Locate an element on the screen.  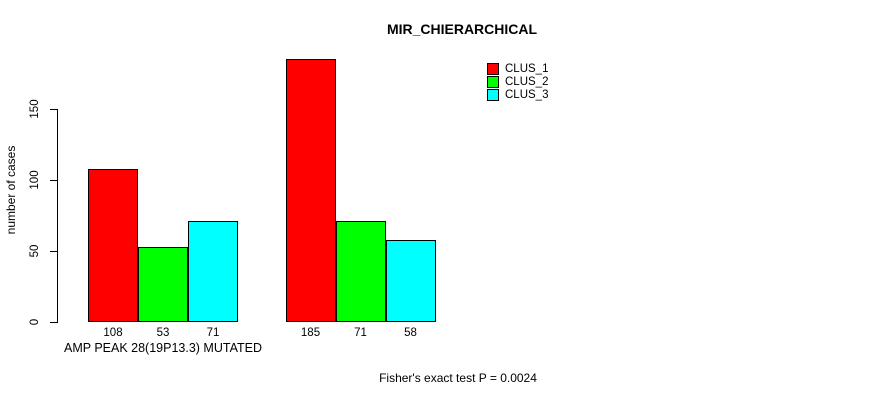
legend-row: CLUS_3 is located at coordinates (517, 95).